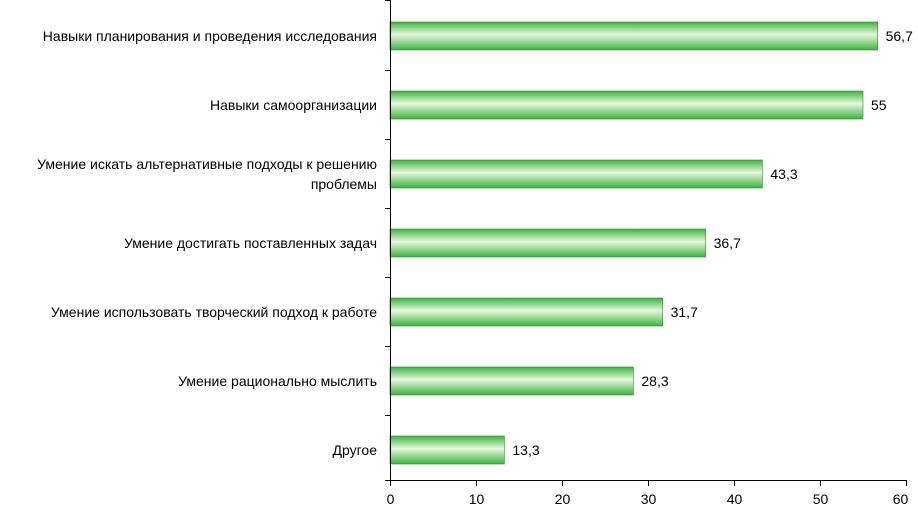 Image resolution: width=918 pixels, height=512 pixels. Describe the element at coordinates (684, 312) in the screenshot. I see `value-label-5: 31,7` at that location.